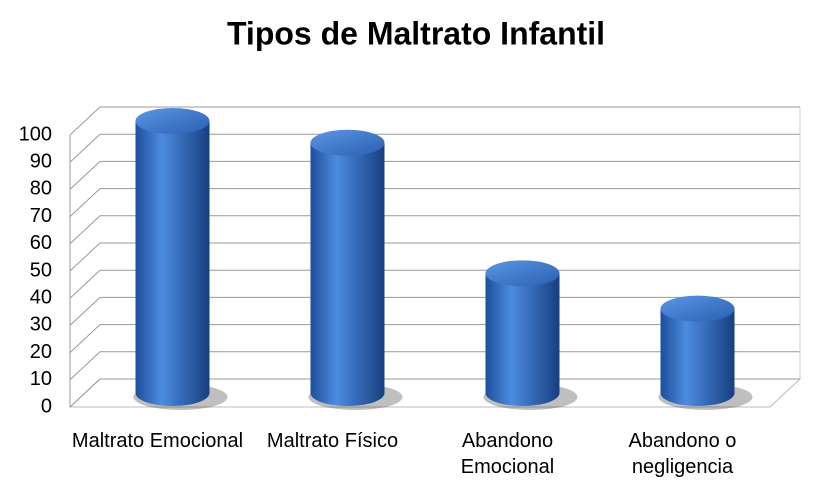 Image resolution: width=833 pixels, height=496 pixels. I want to click on y-tick-label: 90, so click(41, 161).